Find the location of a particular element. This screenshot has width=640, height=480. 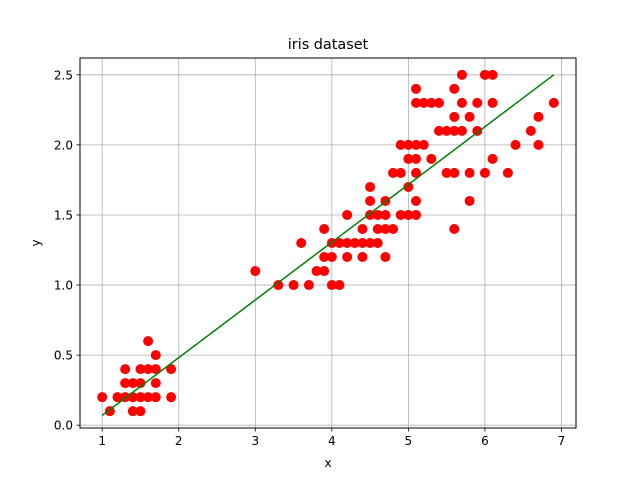

y-tick-label: 1.0 is located at coordinates (63, 286).